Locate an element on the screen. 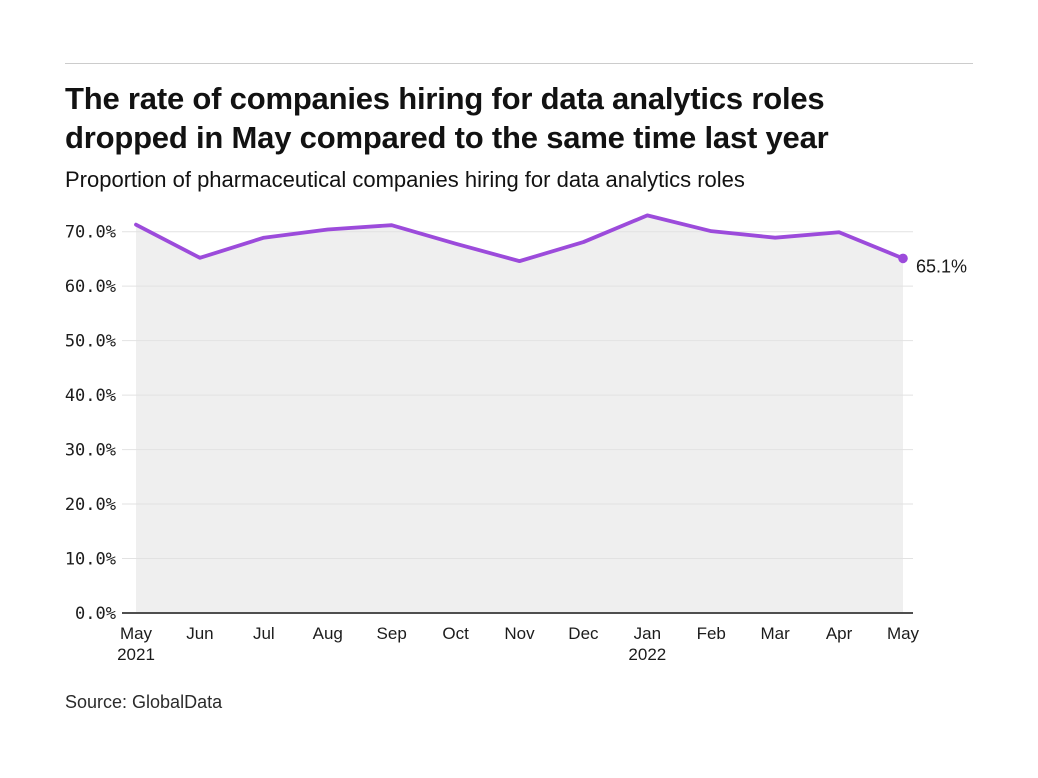 Image resolution: width=1038 pixels, height=778 pixels. y-tick-label: 20.0% is located at coordinates (90, 505).